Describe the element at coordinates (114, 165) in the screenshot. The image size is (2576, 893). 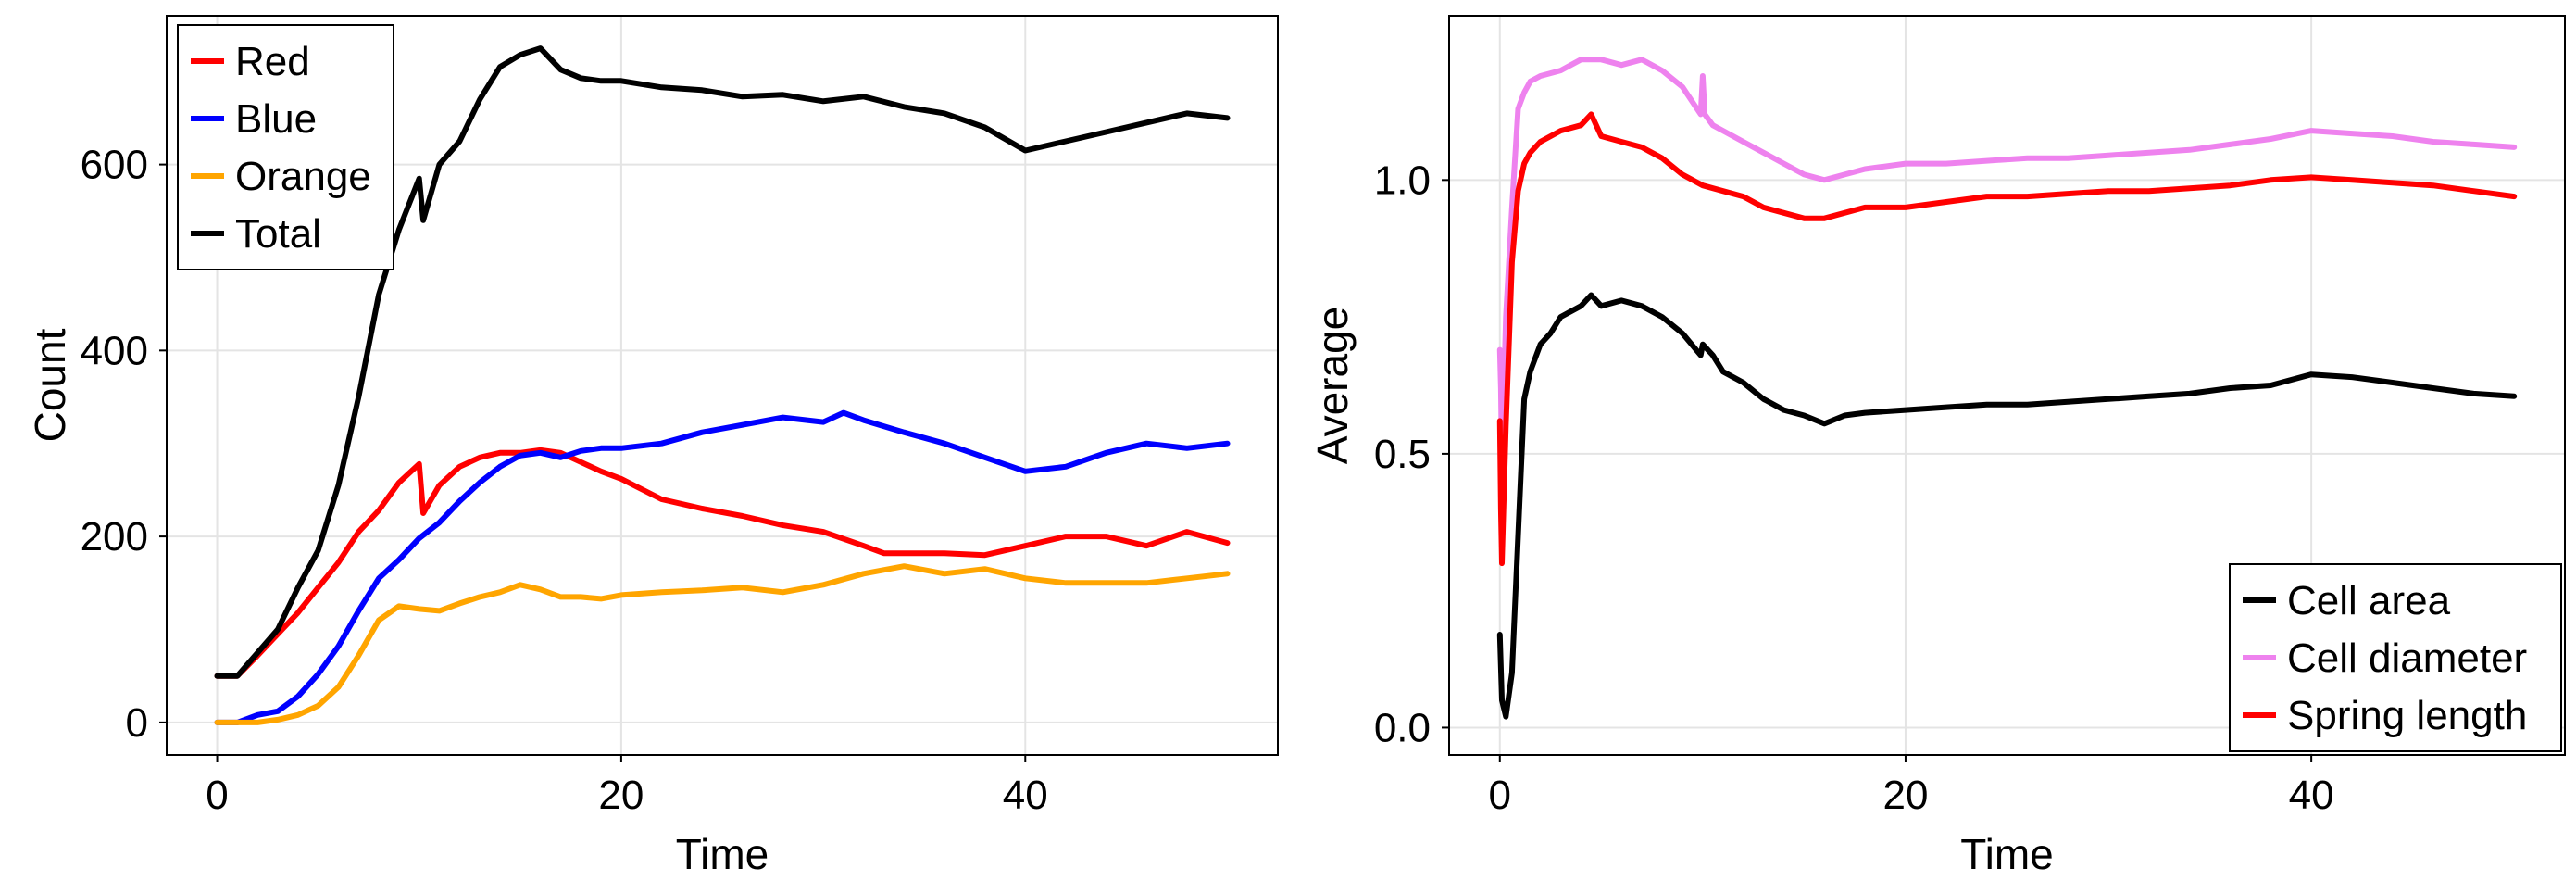
I see `count-y-tick-label: 600` at that location.